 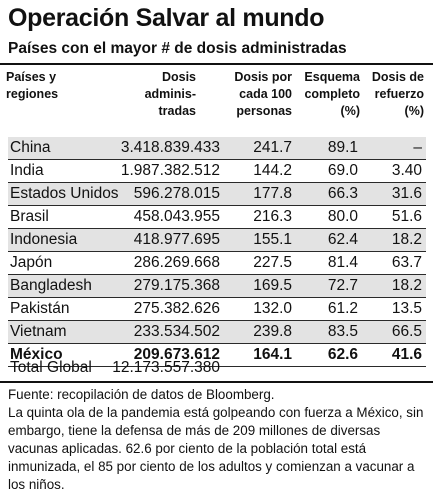 What do you see at coordinates (51, 86) in the screenshot?
I see `header-country: Países y regiones` at bounding box center [51, 86].